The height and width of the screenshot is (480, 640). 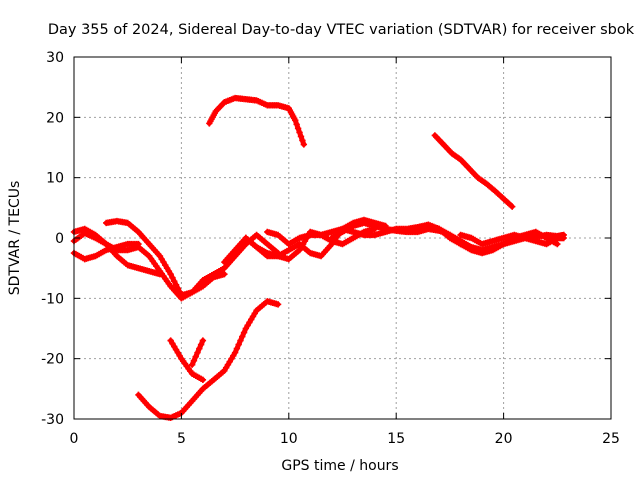 What do you see at coordinates (52, 360) in the screenshot?
I see `y-tick-label: -20` at bounding box center [52, 360].